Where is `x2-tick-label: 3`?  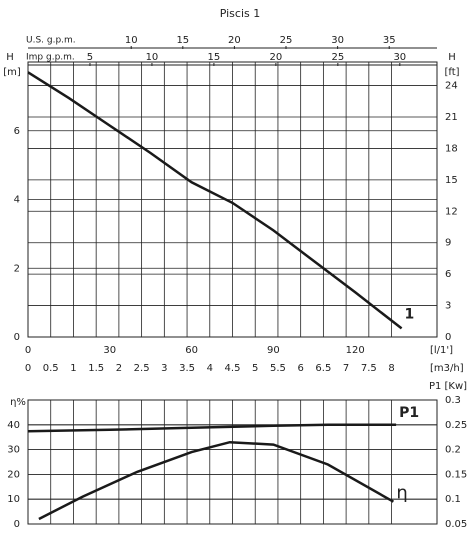 x2-tick-label: 3 is located at coordinates (164, 368).